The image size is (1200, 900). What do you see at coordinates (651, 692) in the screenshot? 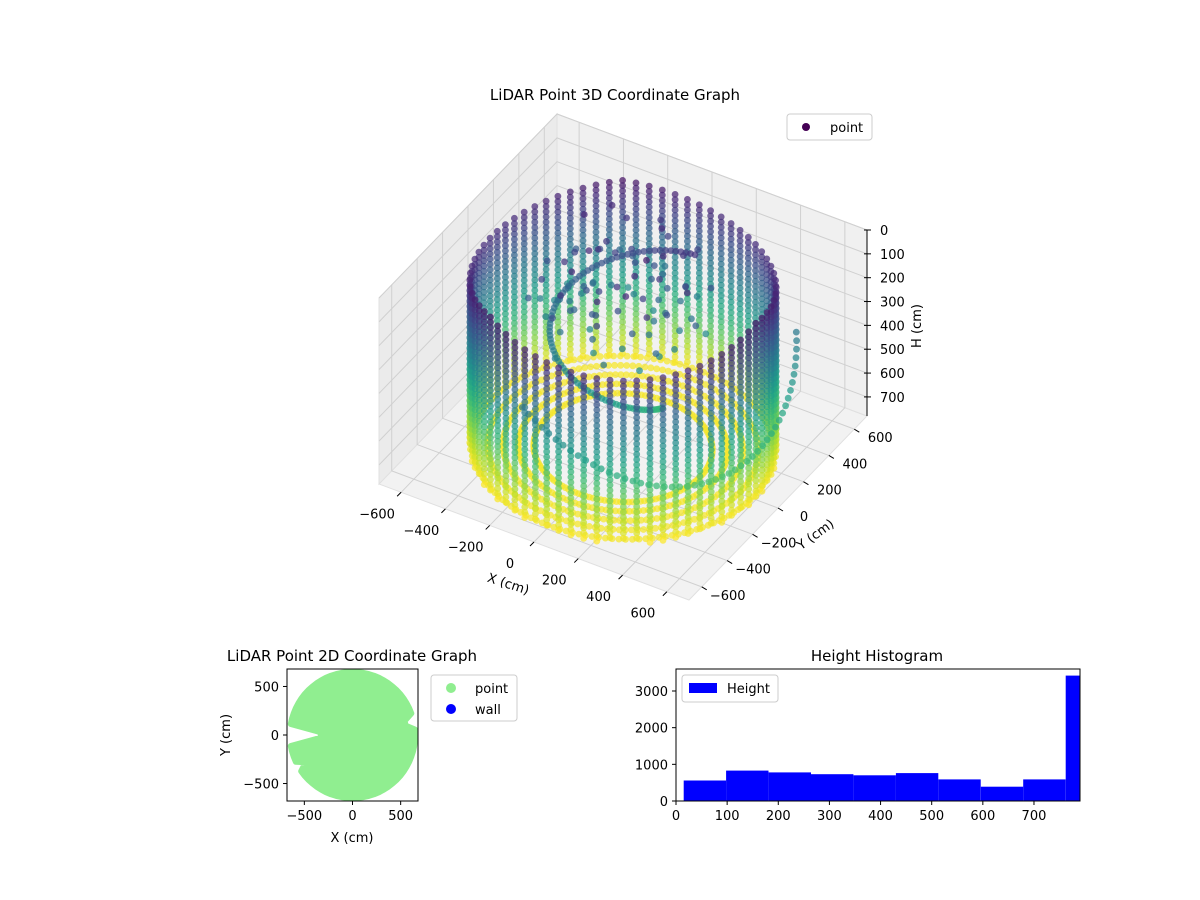
I see `histogram-ytick-label: 3000` at bounding box center [651, 692].